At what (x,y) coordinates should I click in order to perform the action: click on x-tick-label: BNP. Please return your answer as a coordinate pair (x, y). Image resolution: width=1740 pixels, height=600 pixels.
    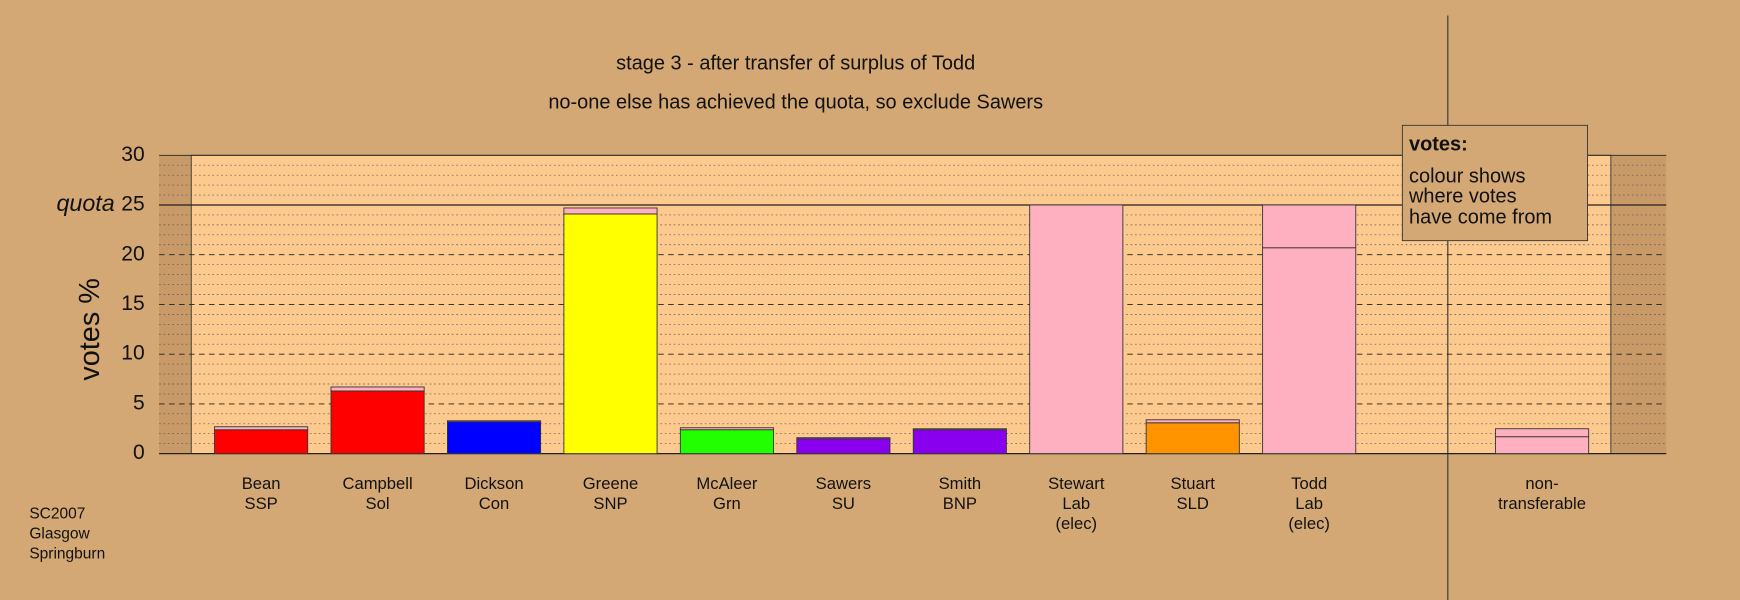
    Looking at the image, I should click on (960, 503).